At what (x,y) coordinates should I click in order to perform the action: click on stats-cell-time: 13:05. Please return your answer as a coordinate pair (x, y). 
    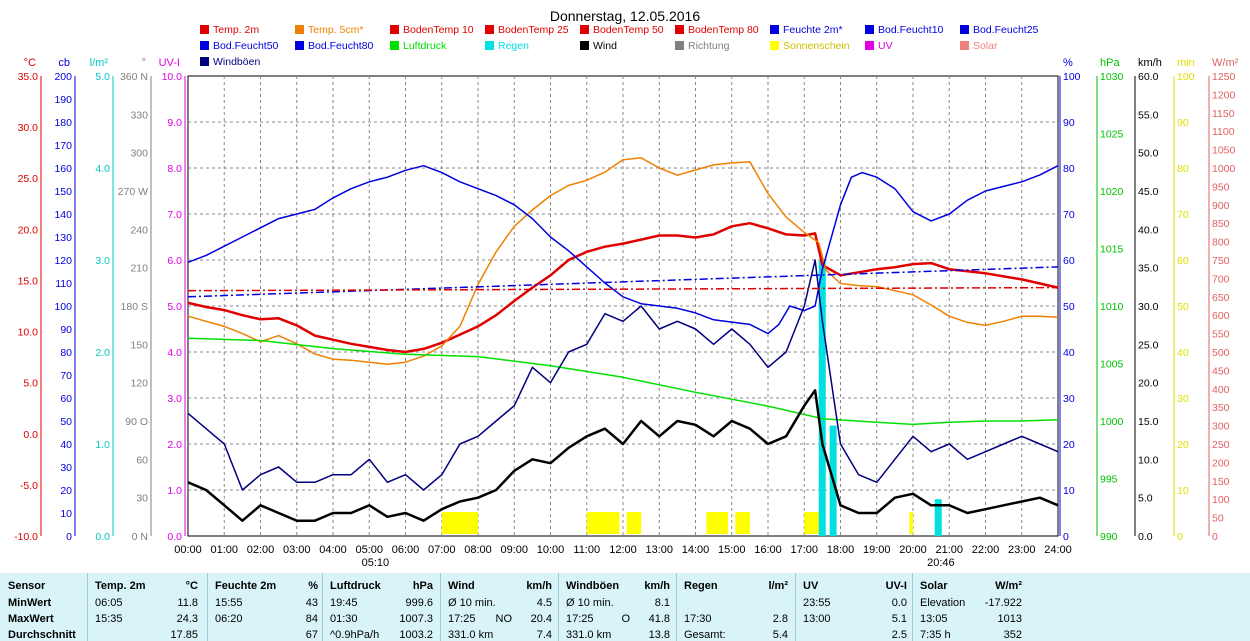
    Looking at the image, I should click on (934, 619).